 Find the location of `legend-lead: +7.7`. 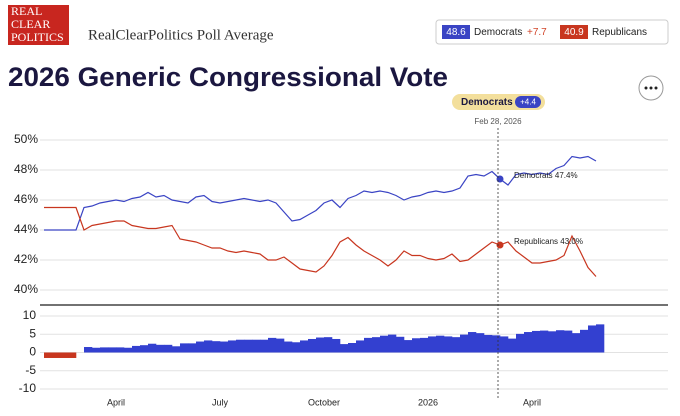

legend-lead: +7.7 is located at coordinates (537, 32).